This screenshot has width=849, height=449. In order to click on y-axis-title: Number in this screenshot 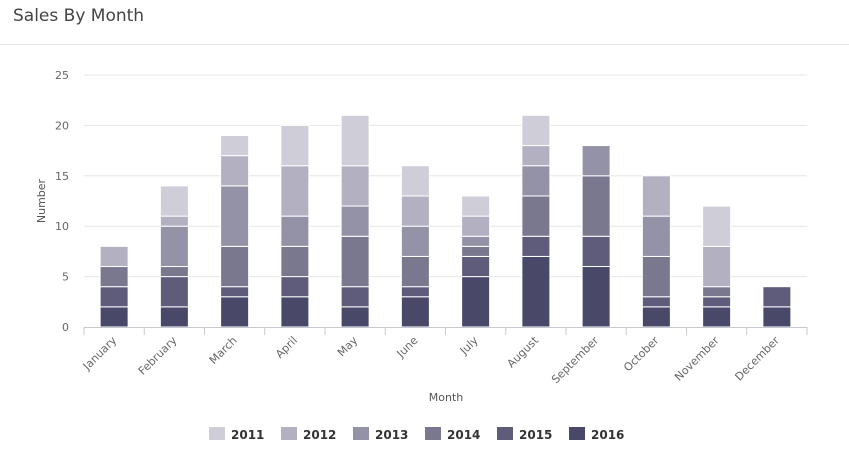, I will do `click(41, 200)`.